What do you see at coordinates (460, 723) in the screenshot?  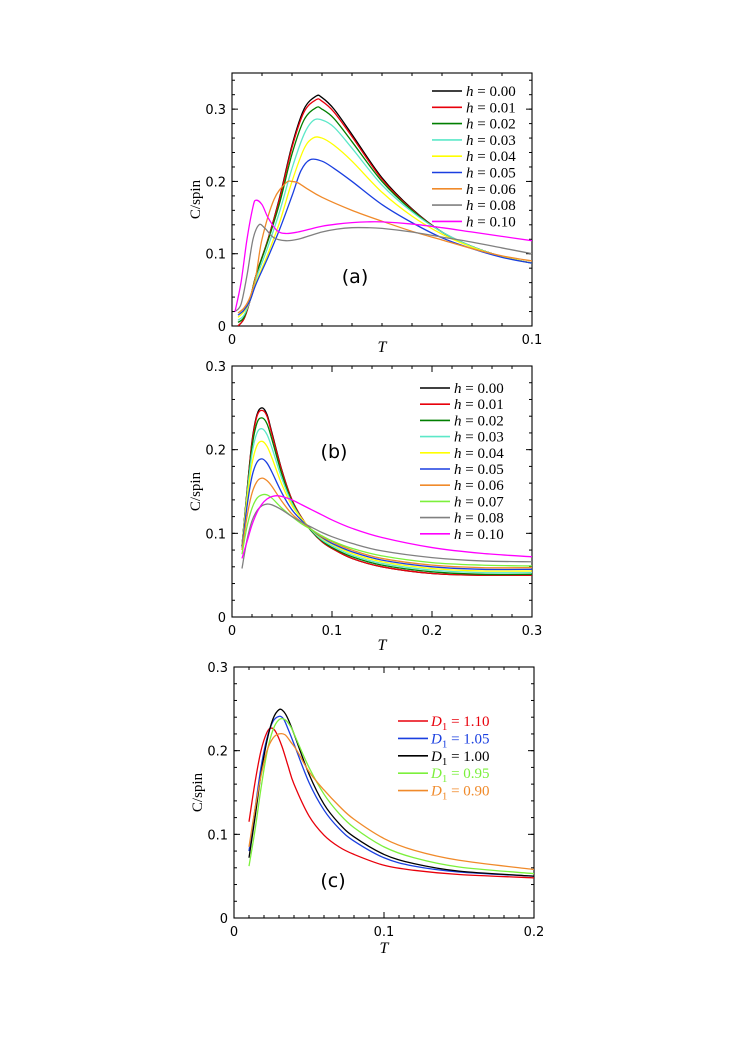 I see `legend-entry: D1 = 1.10` at bounding box center [460, 723].